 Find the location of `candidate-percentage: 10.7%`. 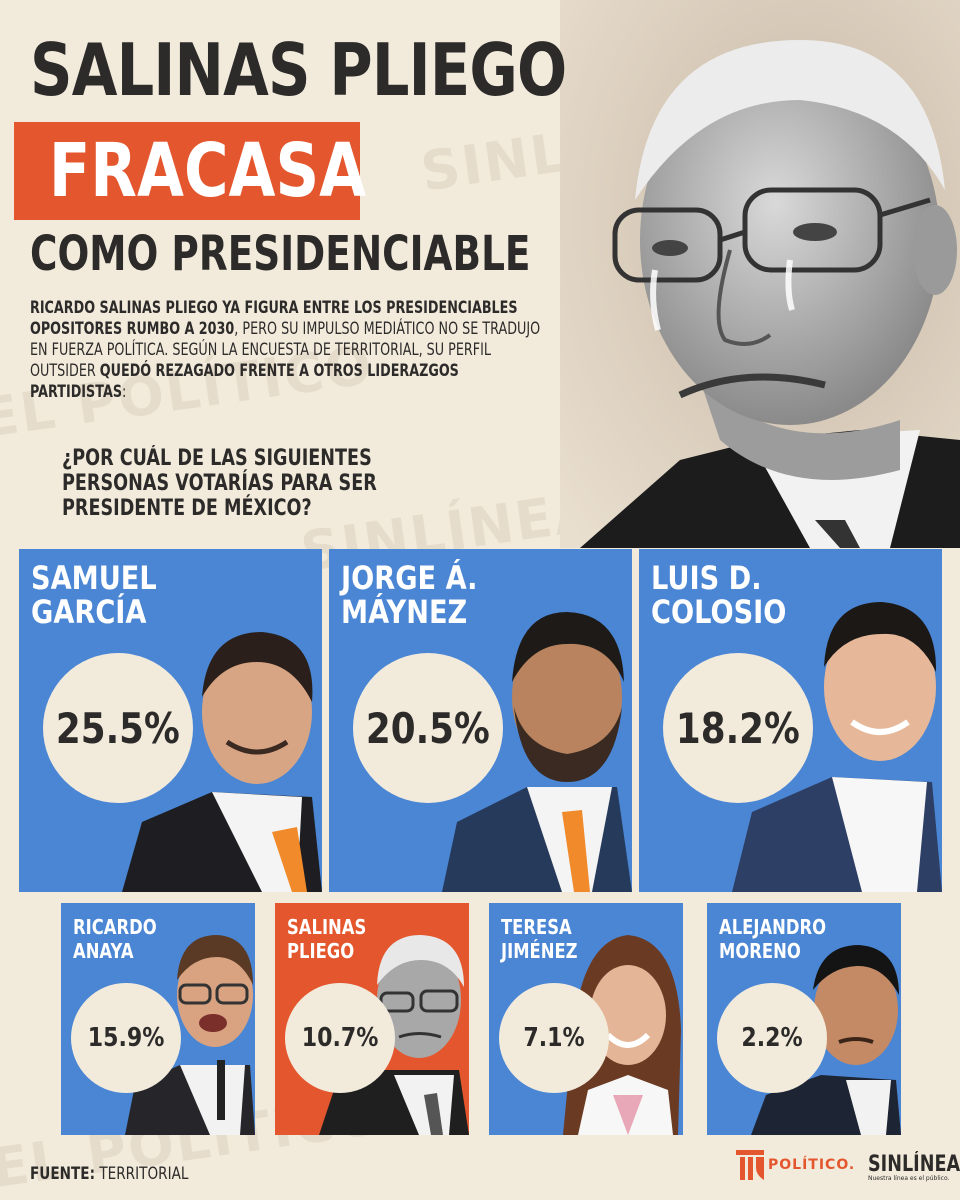

candidate-percentage: 10.7% is located at coordinates (340, 1038).